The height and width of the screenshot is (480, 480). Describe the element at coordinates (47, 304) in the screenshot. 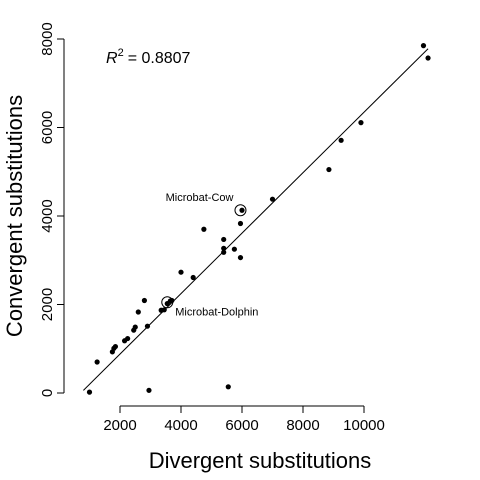

I see `y-tick-label: 2000` at that location.